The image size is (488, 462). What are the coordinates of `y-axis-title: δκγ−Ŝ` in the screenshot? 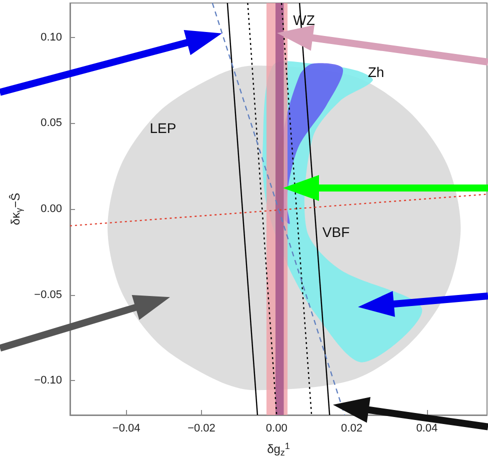 It's located at (16, 209).